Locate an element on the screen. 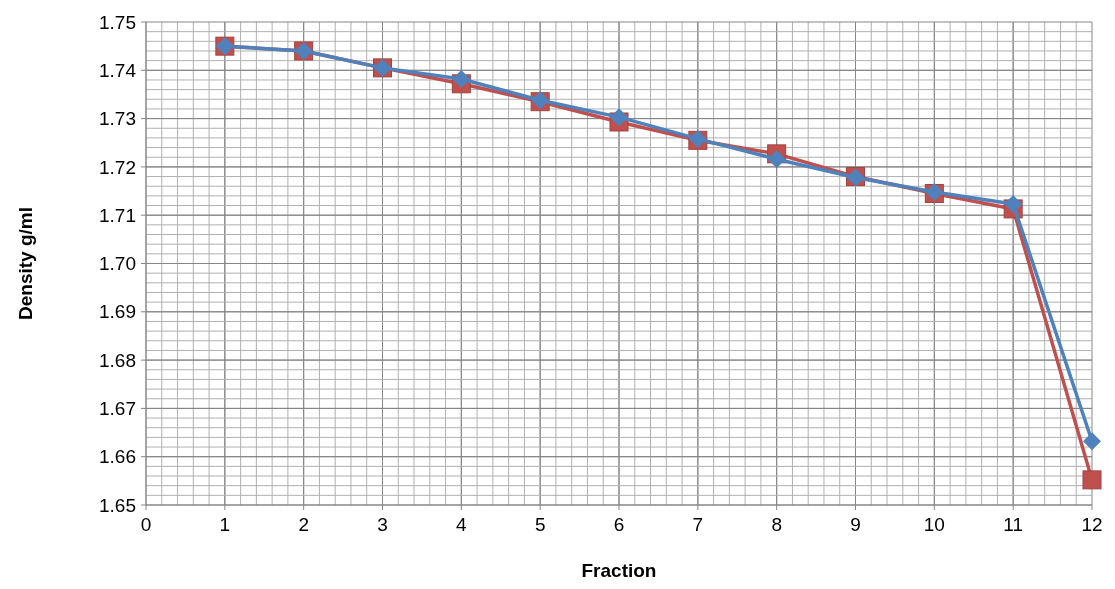  x-tick-label: 0 is located at coordinates (146, 524).